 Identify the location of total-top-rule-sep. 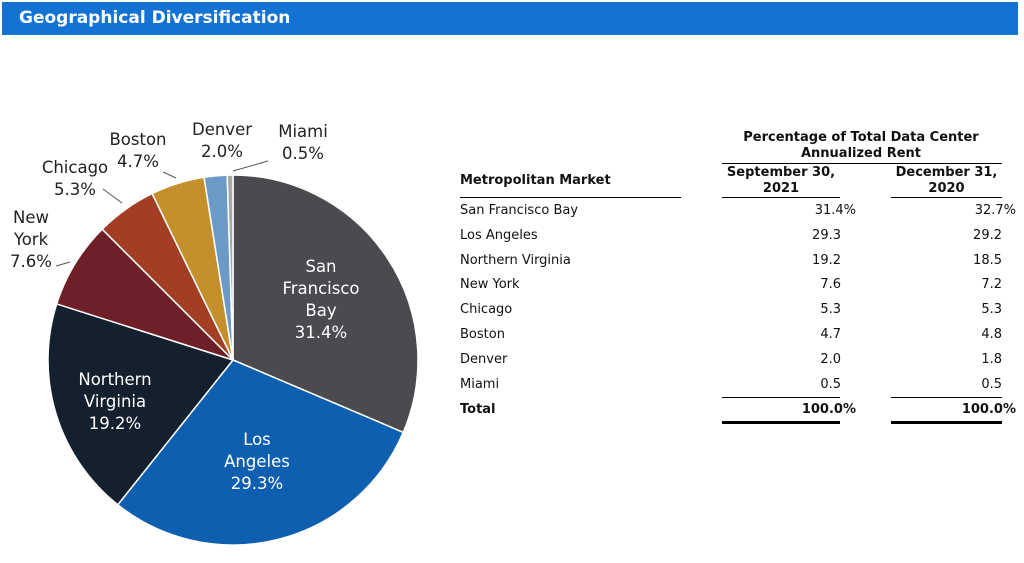
(781, 397).